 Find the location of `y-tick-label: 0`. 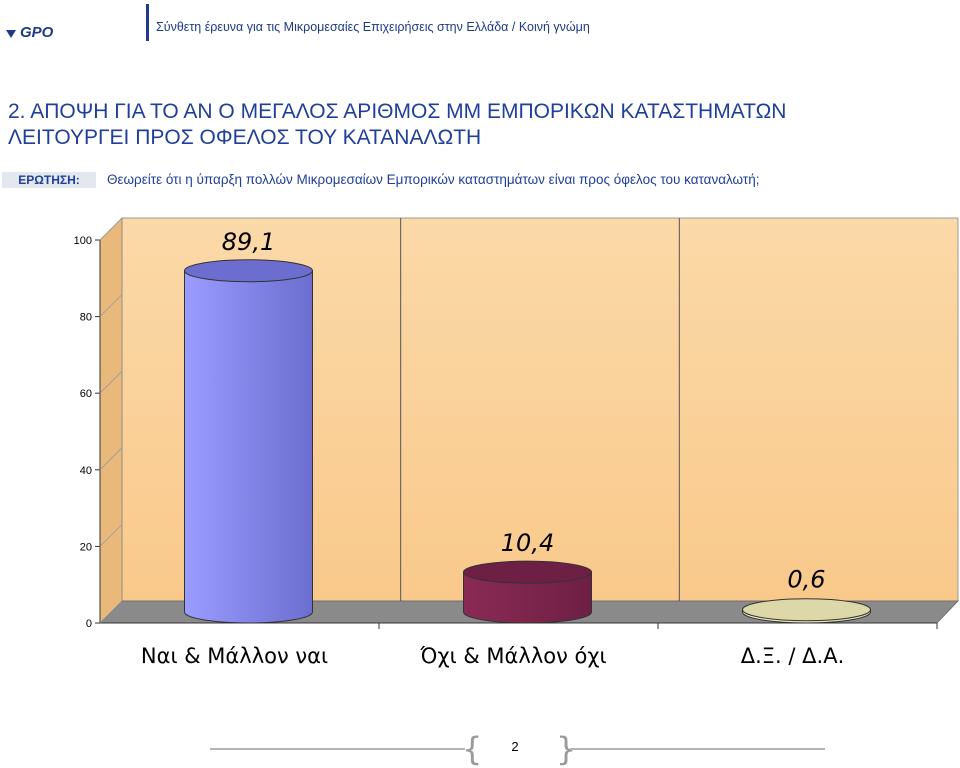

y-tick-label: 0 is located at coordinates (89, 624).